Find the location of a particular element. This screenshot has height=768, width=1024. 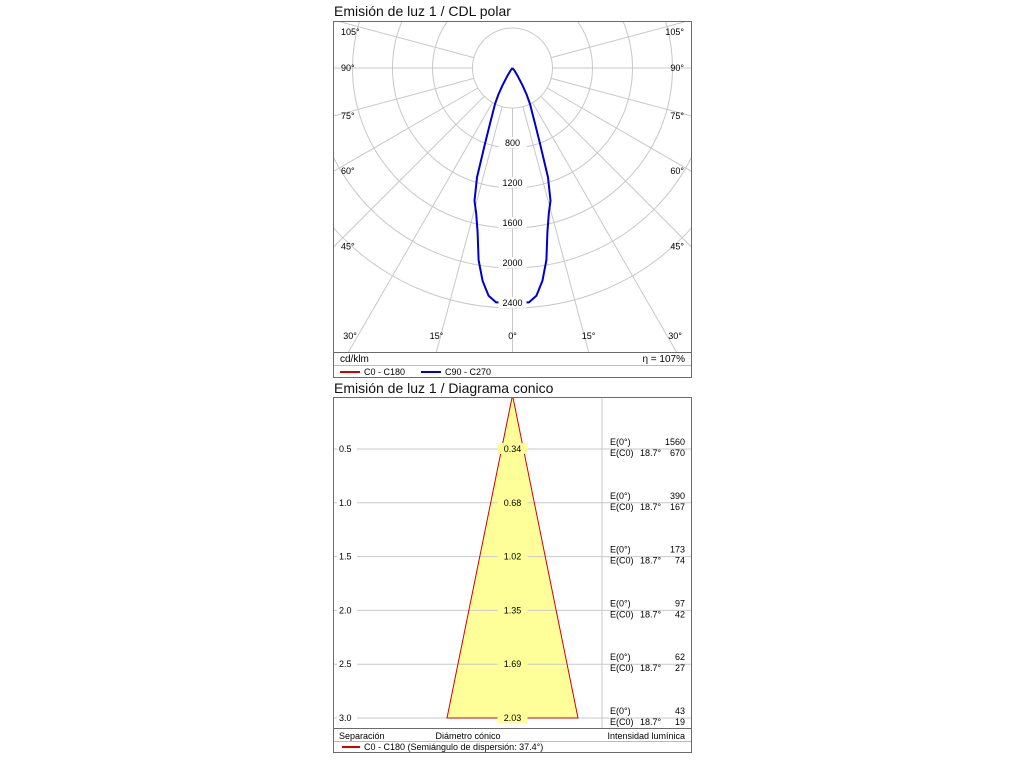

cone-separation-label: 0.5 is located at coordinates (345, 449).